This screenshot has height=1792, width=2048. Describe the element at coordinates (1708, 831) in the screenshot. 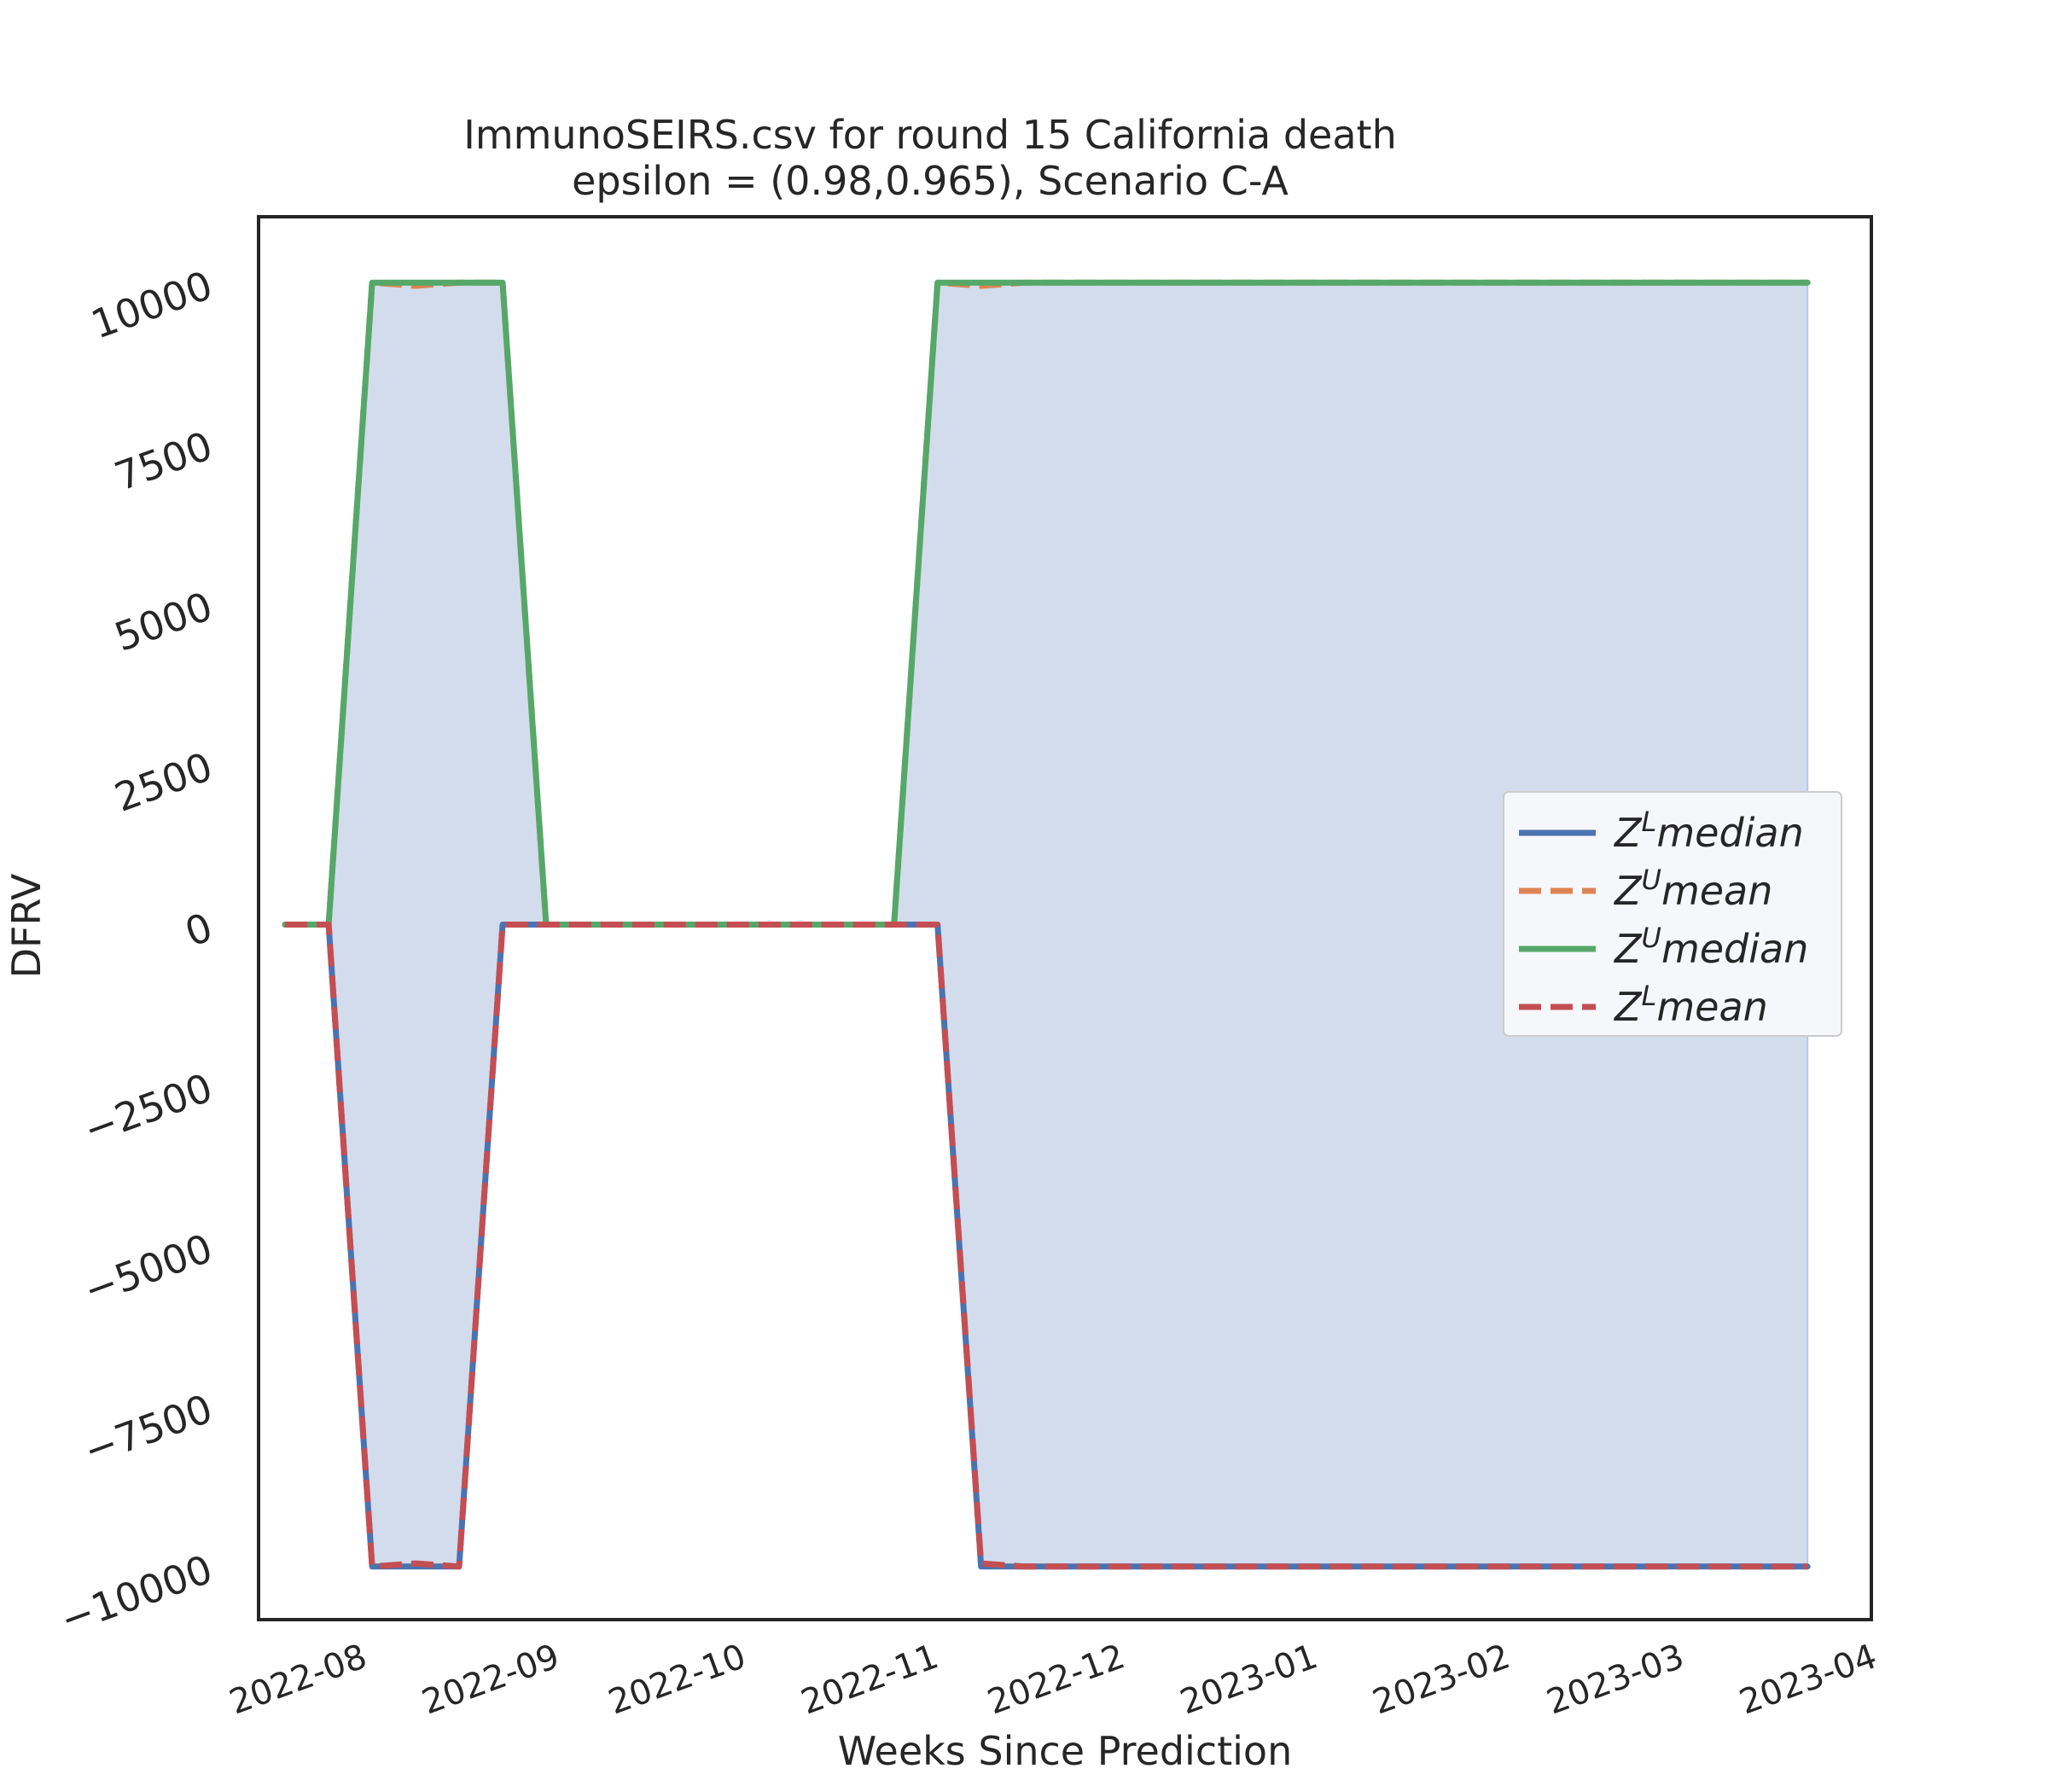

I see `legend-entry: ZLmedian` at that location.